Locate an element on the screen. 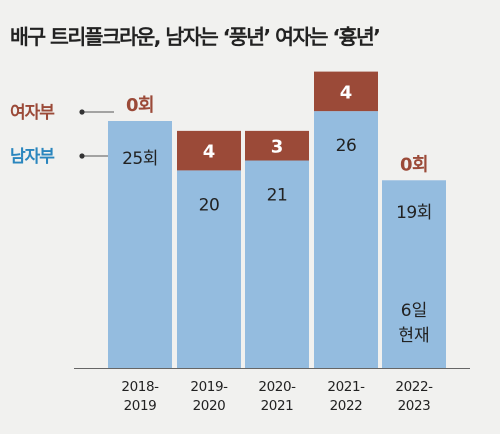 The width and height of the screenshot is (500, 434). x-tick-label-1-line2: 2020 is located at coordinates (209, 406).